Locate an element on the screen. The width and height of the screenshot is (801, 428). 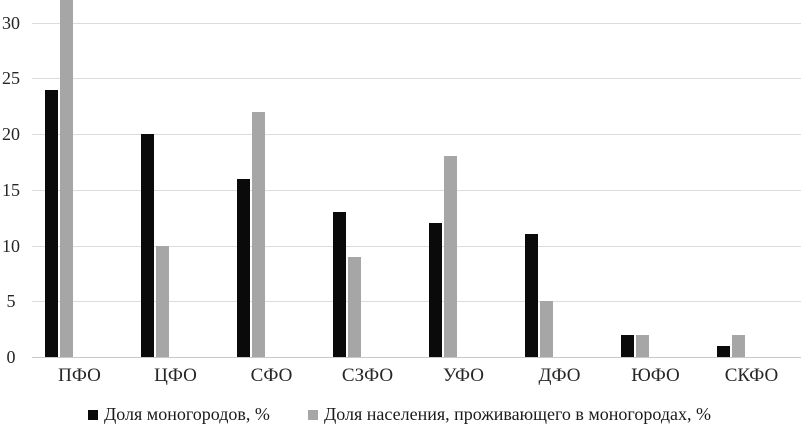
bar-УФО-series1 is located at coordinates (435, 290).